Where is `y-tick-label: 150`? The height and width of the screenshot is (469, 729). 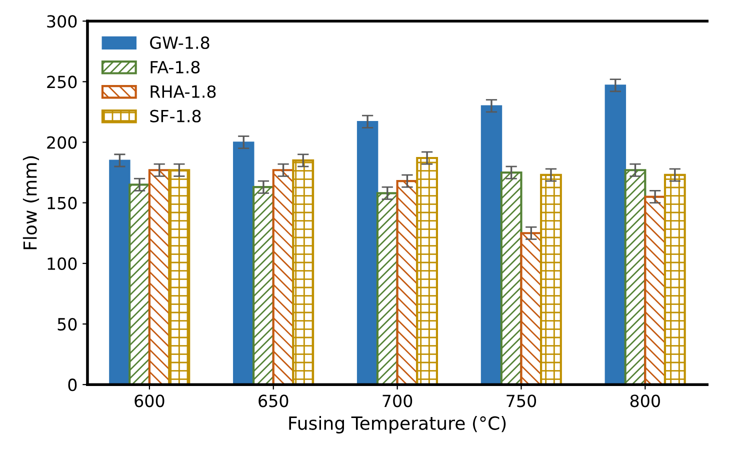 y-tick-label: 150 is located at coordinates (62, 203).